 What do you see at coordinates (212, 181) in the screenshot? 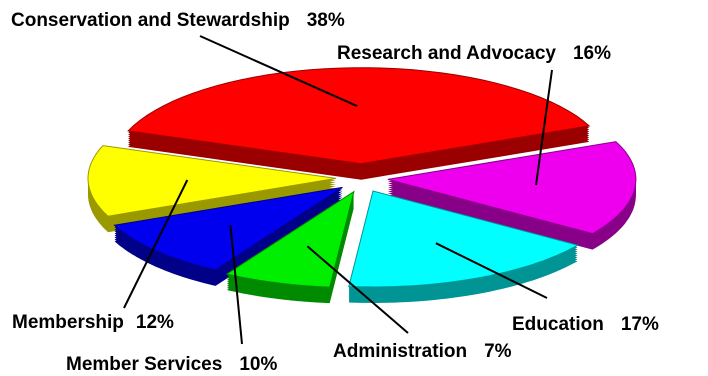
I see `slice-membership` at bounding box center [212, 181].